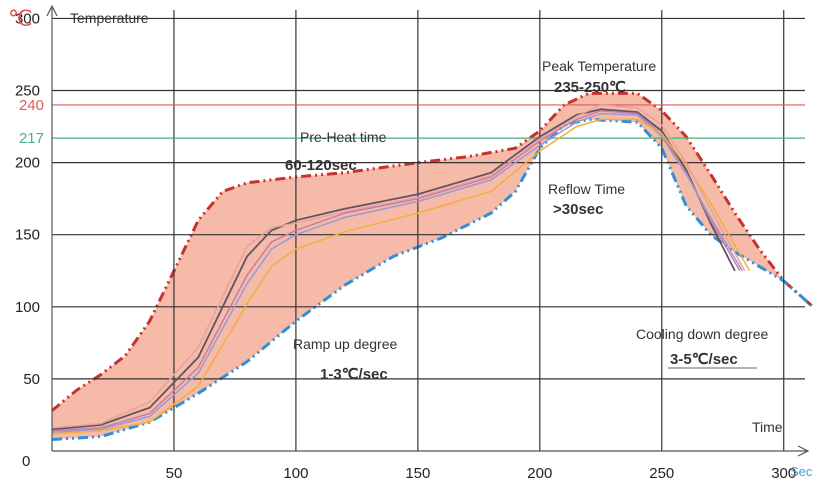  What do you see at coordinates (174, 473) in the screenshot?
I see `x-tick-label-50: 50` at bounding box center [174, 473].